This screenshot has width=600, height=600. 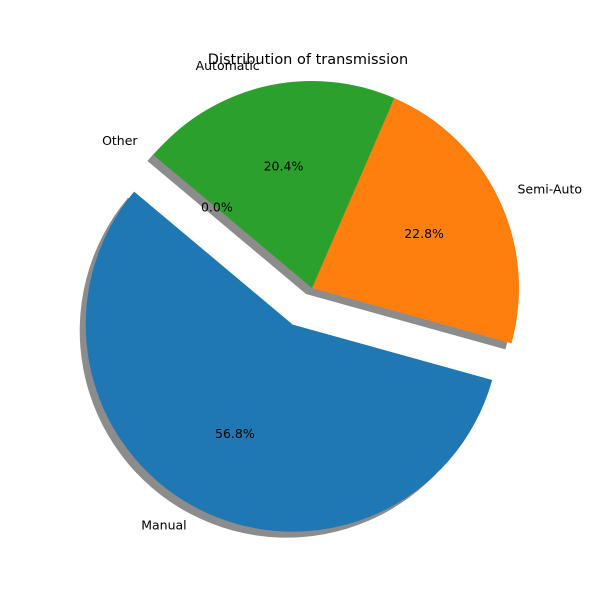 What do you see at coordinates (217, 207) in the screenshot?
I see `slice-percent-other: 0.0%` at bounding box center [217, 207].